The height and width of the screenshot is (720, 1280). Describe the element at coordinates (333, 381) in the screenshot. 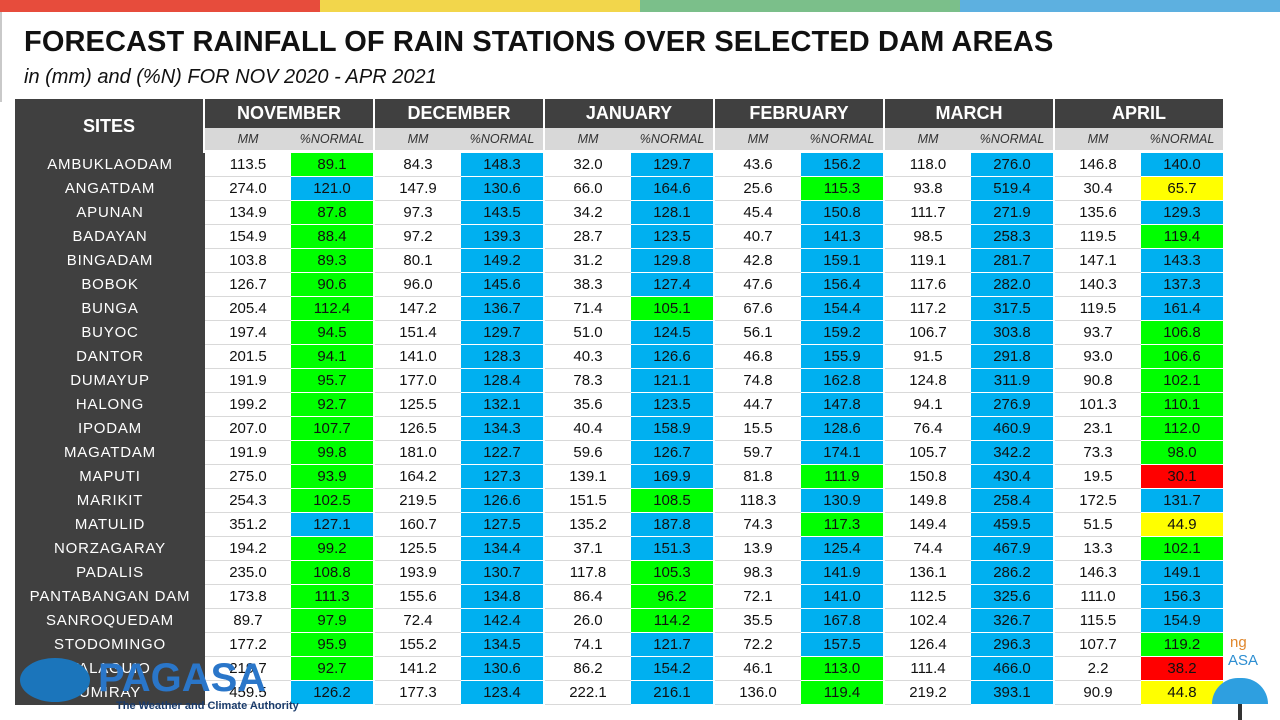

I see `percent-normal-cell: 95.7` at that location.